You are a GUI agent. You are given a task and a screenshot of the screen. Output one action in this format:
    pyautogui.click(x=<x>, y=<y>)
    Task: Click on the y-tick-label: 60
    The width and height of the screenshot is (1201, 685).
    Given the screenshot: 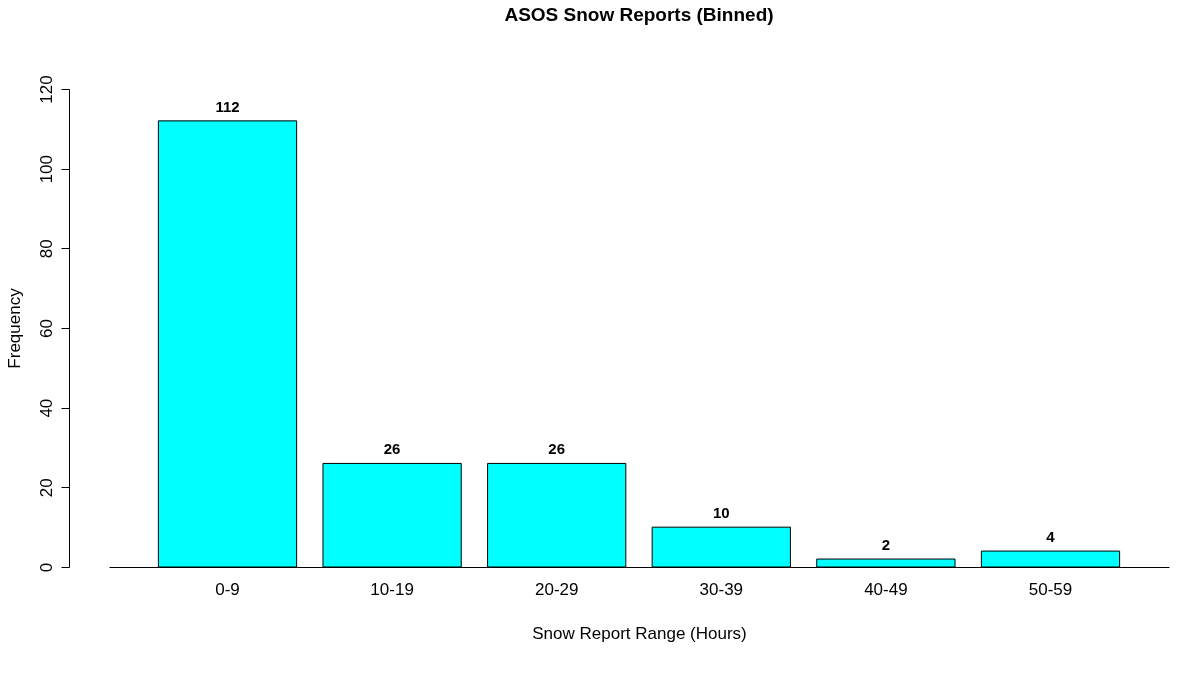 What is the action you would take?
    pyautogui.click(x=46, y=328)
    